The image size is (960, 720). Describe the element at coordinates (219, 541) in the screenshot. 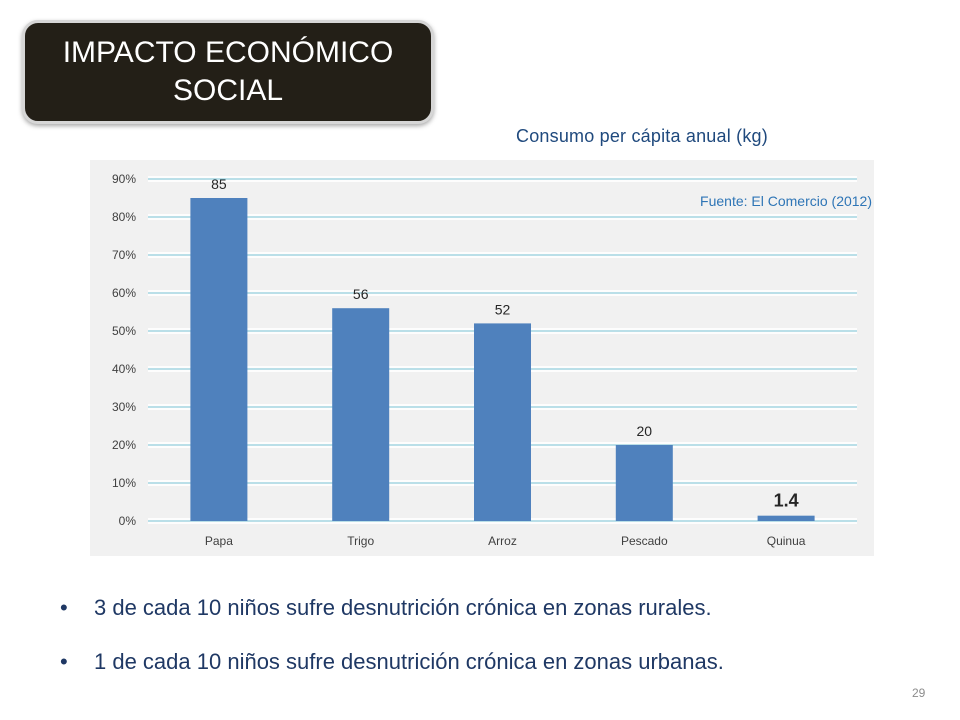

I see `x-tick-label: Papa` at that location.